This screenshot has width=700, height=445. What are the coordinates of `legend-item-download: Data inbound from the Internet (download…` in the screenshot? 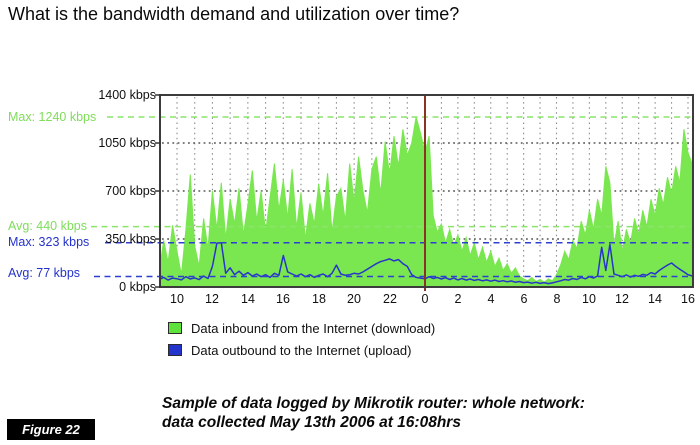 It's located at (301, 328).